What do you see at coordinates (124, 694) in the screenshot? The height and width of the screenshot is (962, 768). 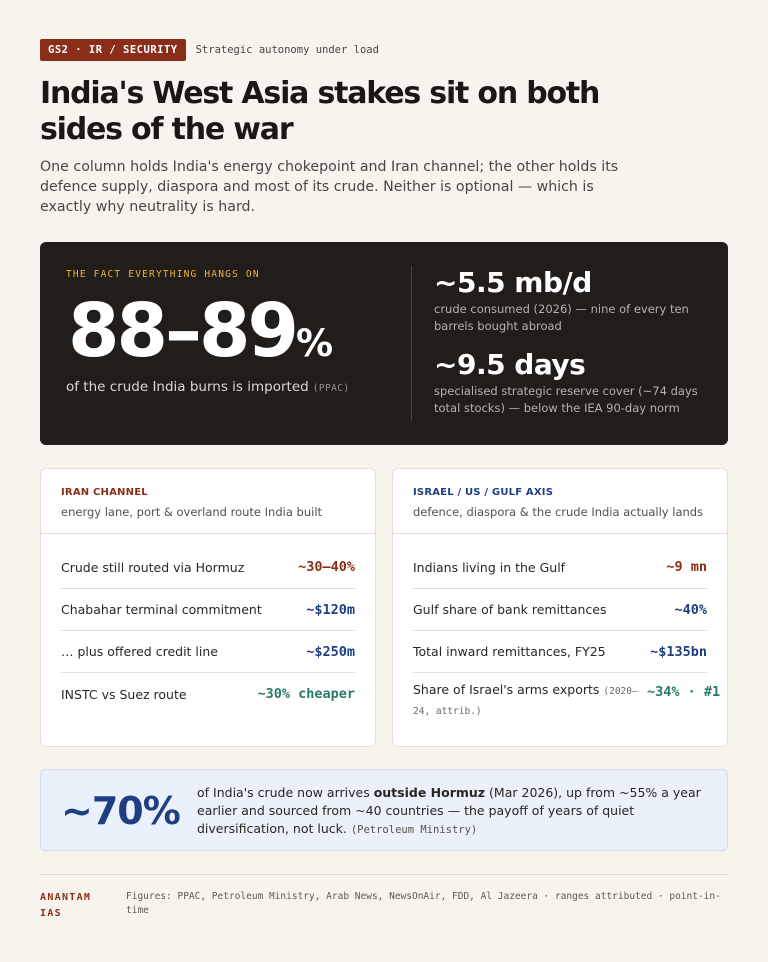 I see `row-label: INSTC vs Suez route` at bounding box center [124, 694].